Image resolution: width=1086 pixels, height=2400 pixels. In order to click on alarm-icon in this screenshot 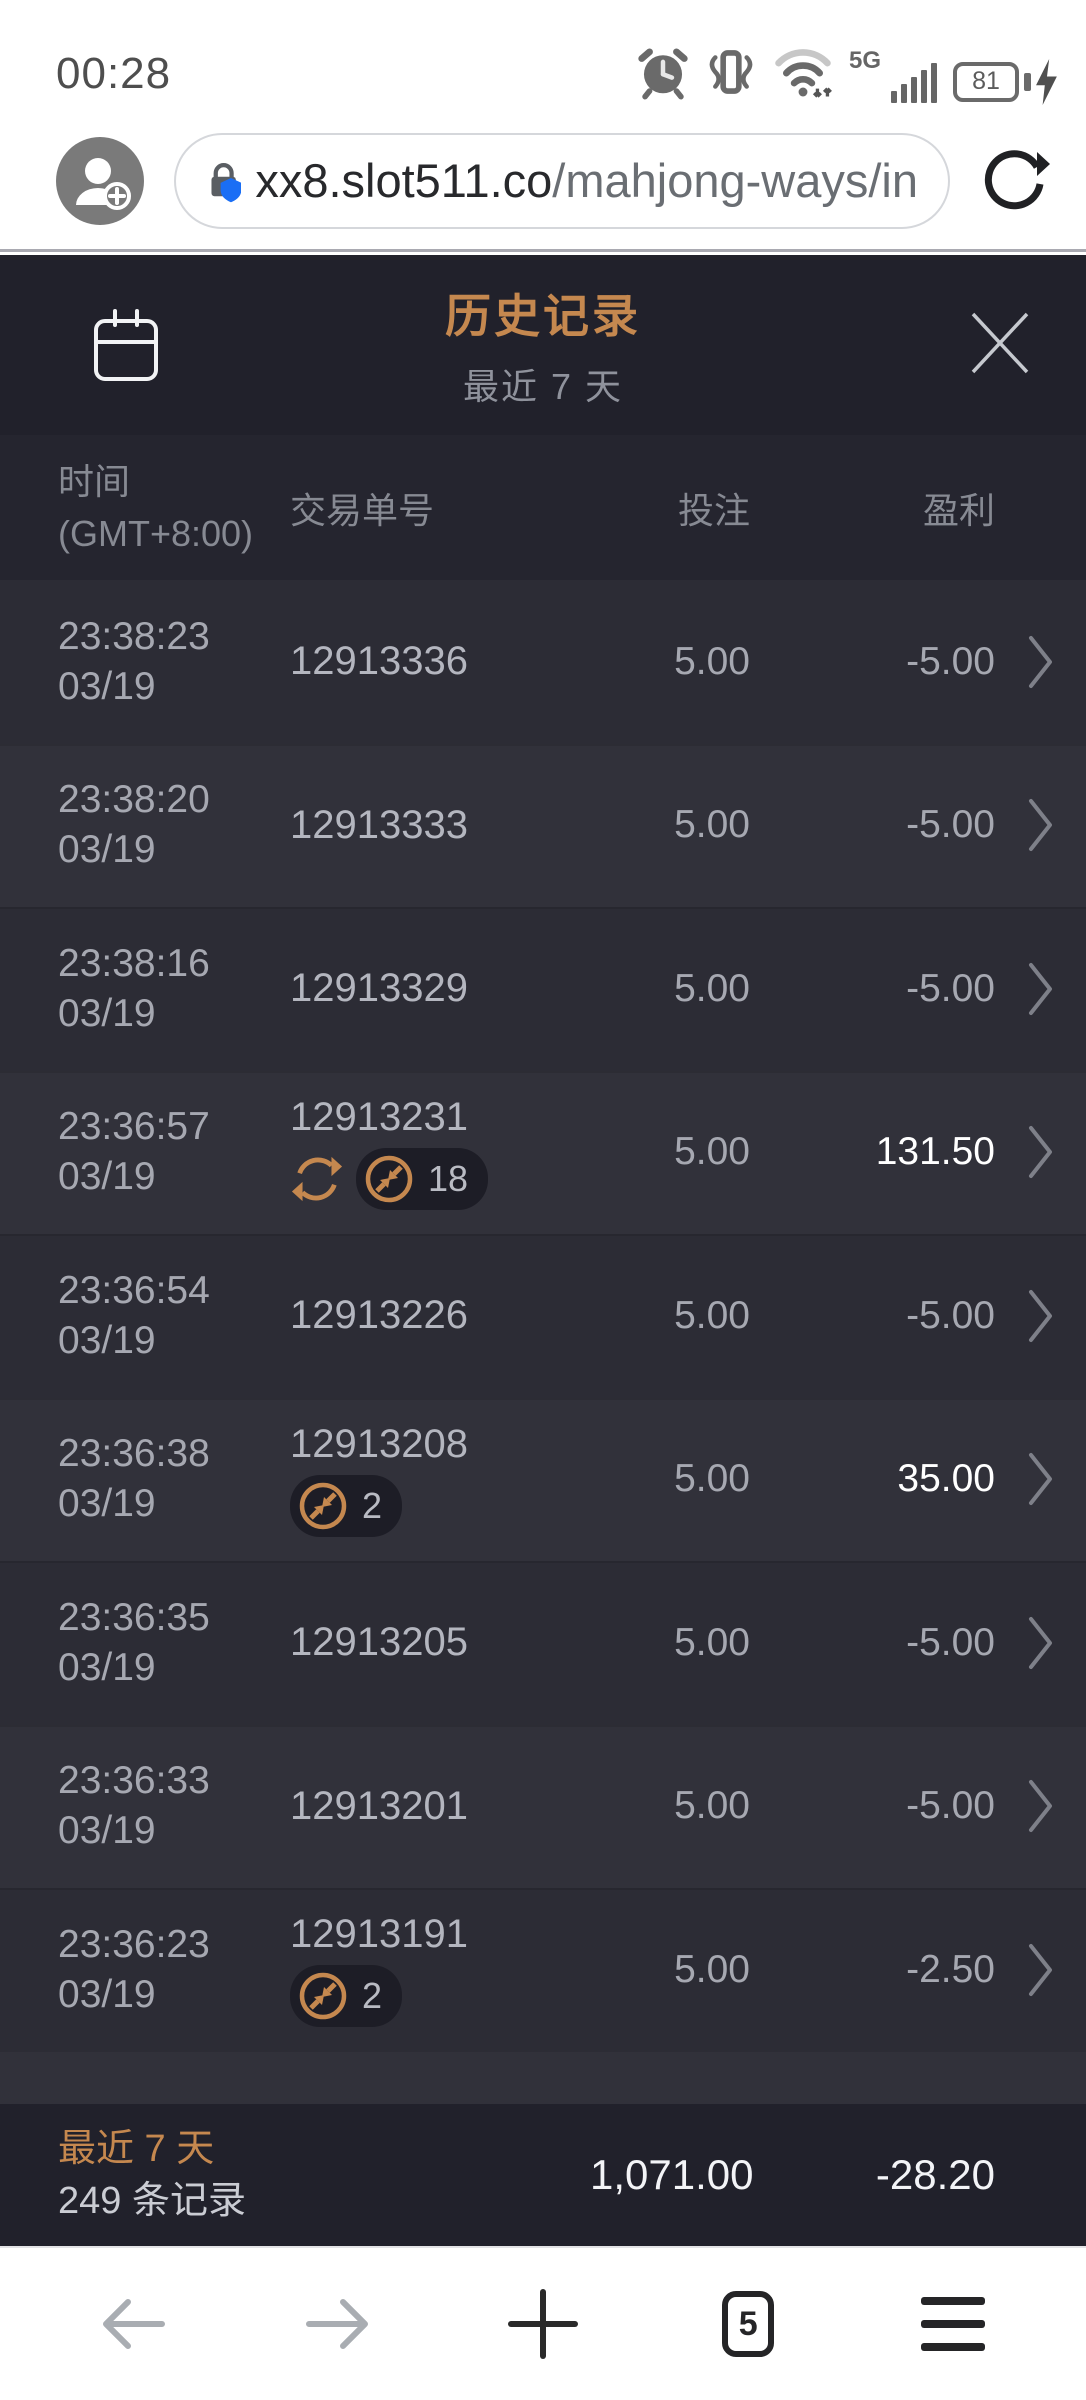, I will do `click(663, 74)`.